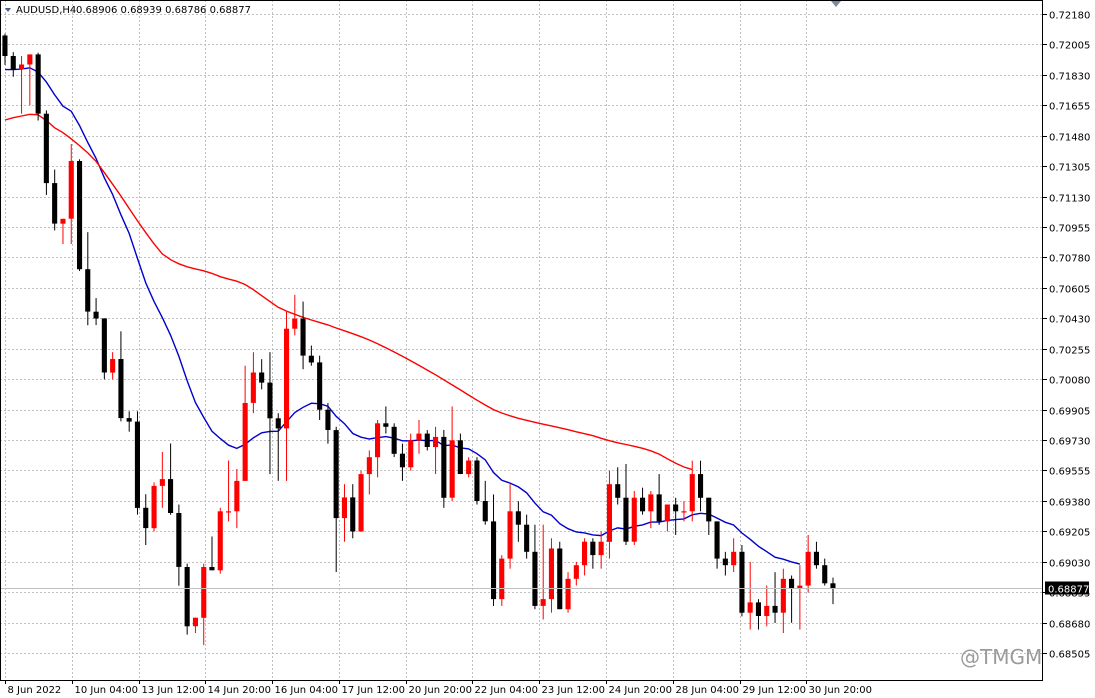  What do you see at coordinates (841, 690) in the screenshot?
I see `x-tick-label: 30 Jun 20:00` at bounding box center [841, 690].